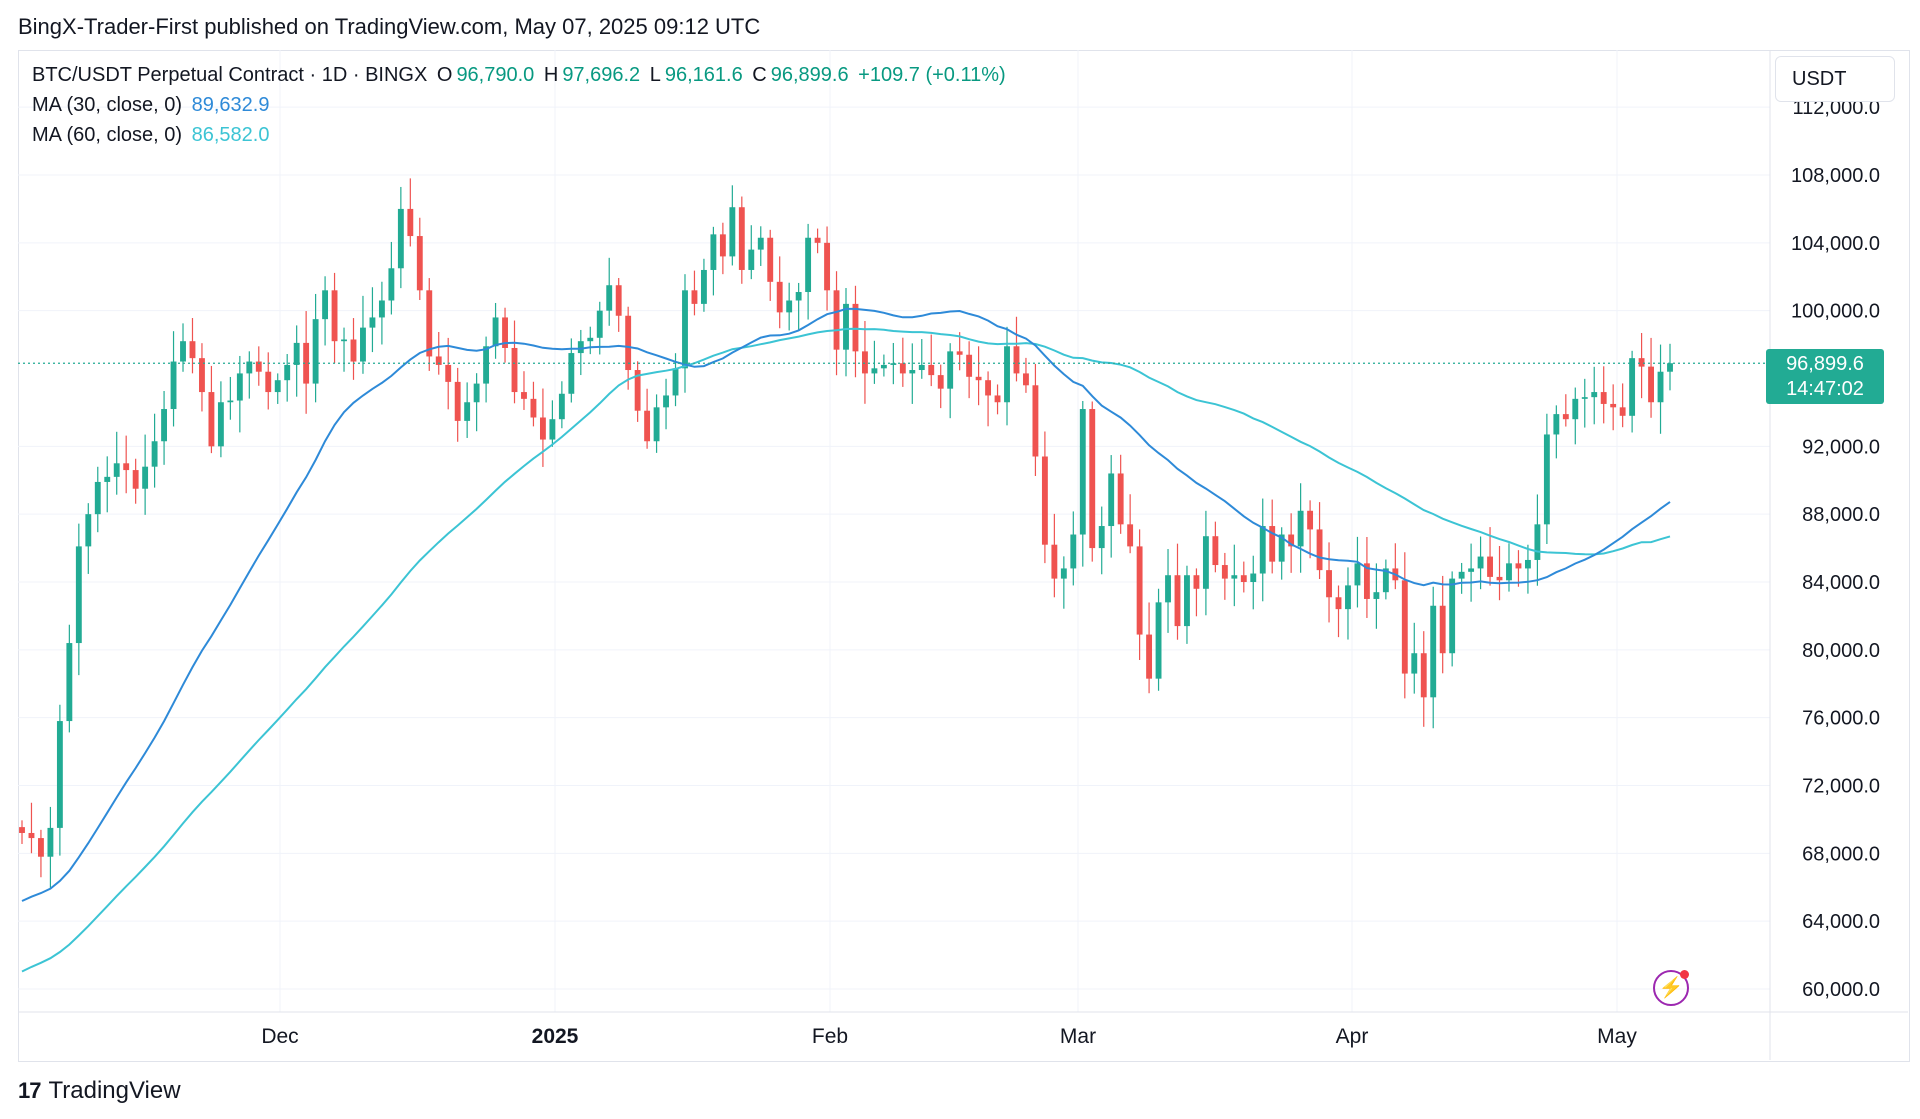  I want to click on x-tick-label: May, so click(1617, 1036).